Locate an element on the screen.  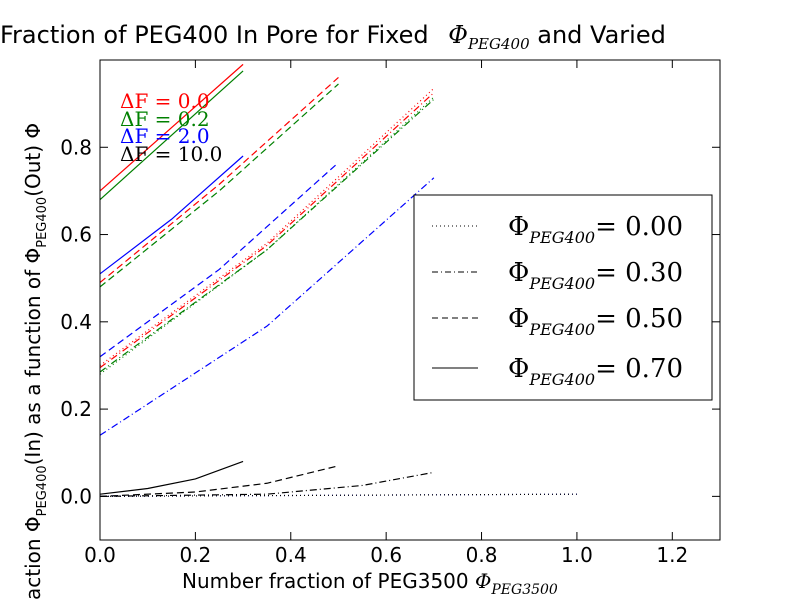
x-tick-label-4: 0.8 is located at coordinates (482, 555).